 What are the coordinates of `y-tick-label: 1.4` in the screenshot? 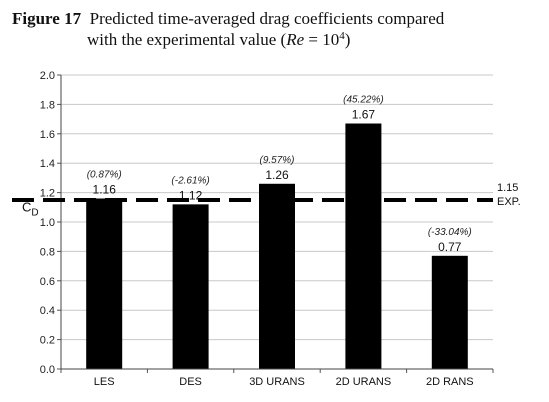 It's located at (47, 164).